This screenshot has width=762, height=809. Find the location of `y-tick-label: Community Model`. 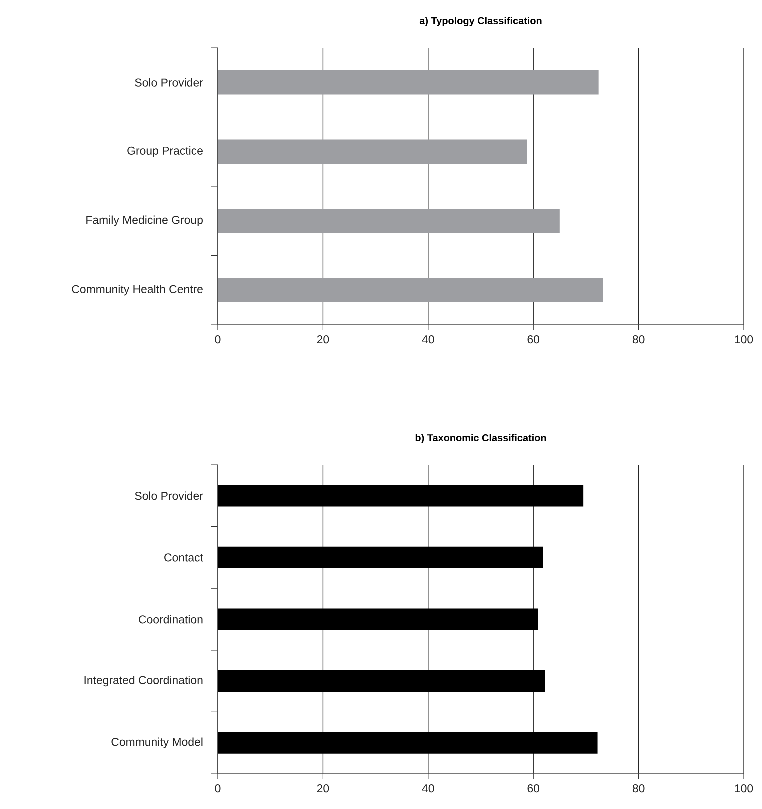

y-tick-label: Community Model is located at coordinates (157, 743).